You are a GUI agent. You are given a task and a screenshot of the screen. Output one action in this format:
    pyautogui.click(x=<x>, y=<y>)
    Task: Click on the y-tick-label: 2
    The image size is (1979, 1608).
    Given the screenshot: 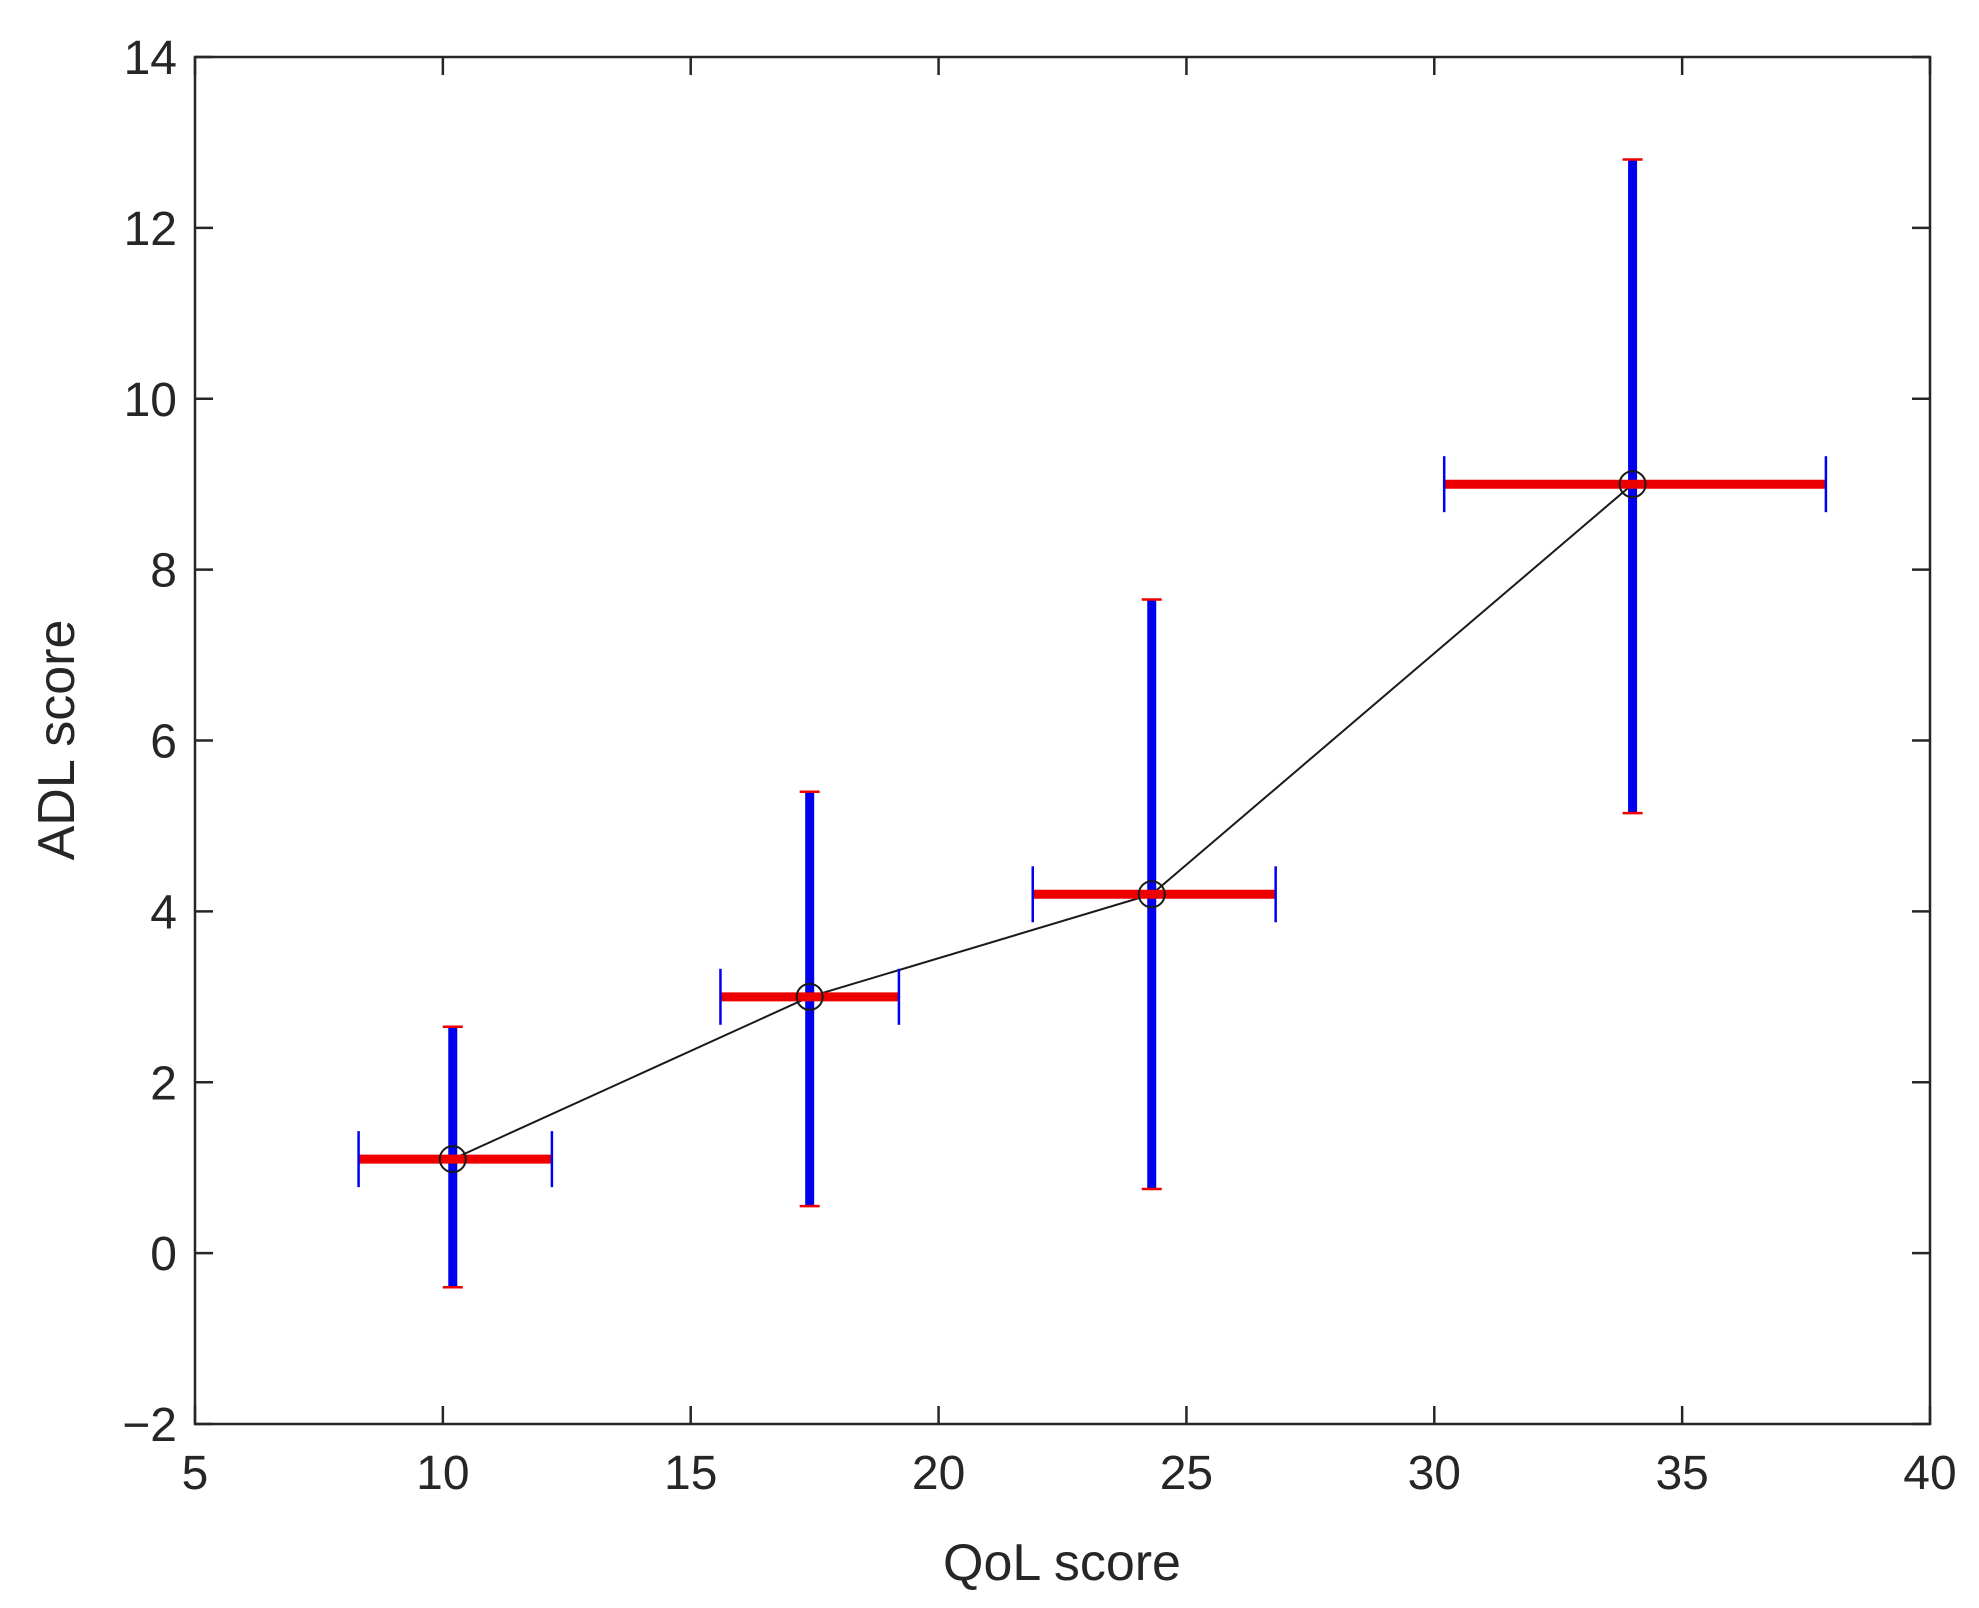 What is the action you would take?
    pyautogui.click(x=163, y=1083)
    